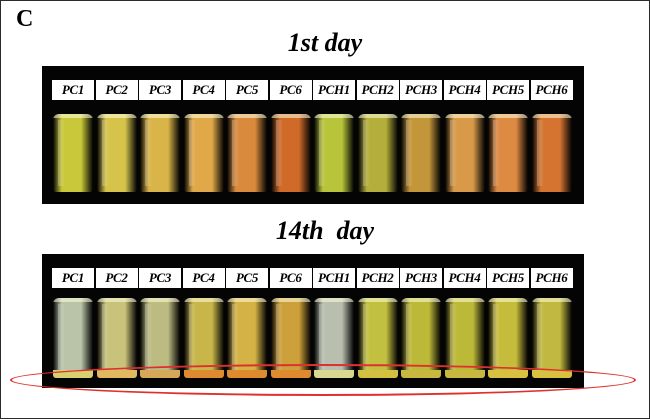  I want to click on vial-label-pc3: PC3, so click(160, 278).